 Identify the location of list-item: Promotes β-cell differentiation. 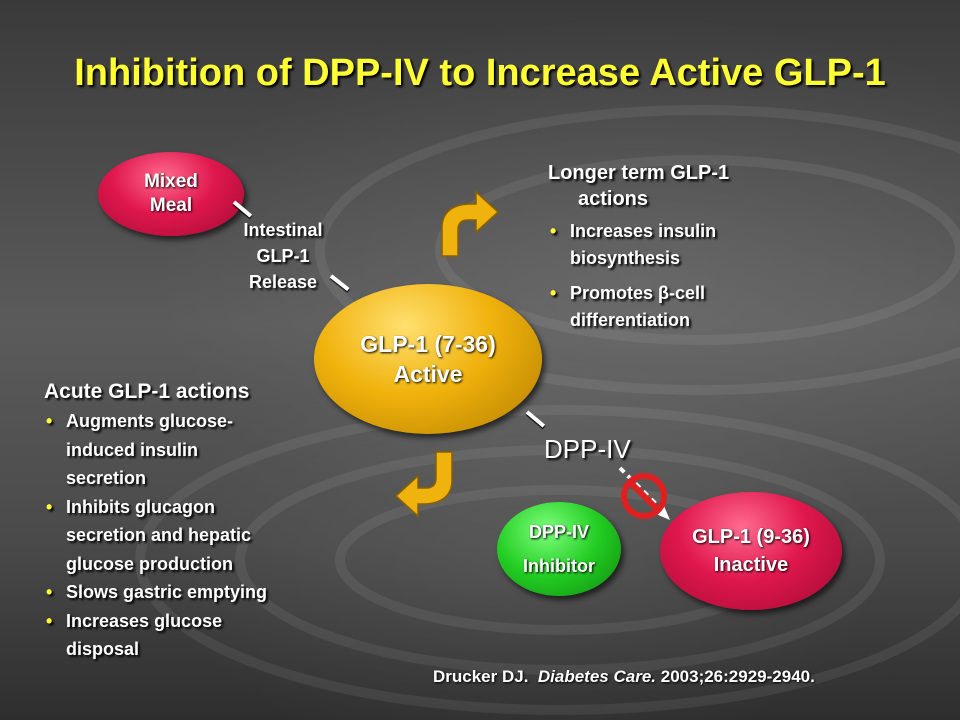
(698, 307).